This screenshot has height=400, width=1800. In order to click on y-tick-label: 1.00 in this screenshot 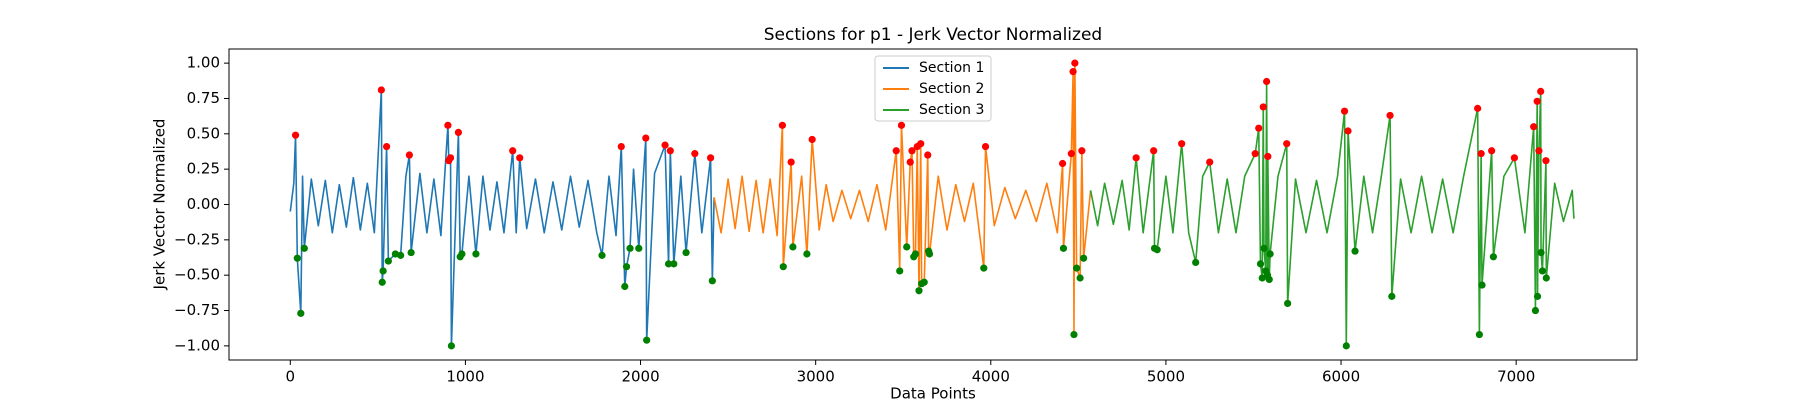, I will do `click(203, 63)`.